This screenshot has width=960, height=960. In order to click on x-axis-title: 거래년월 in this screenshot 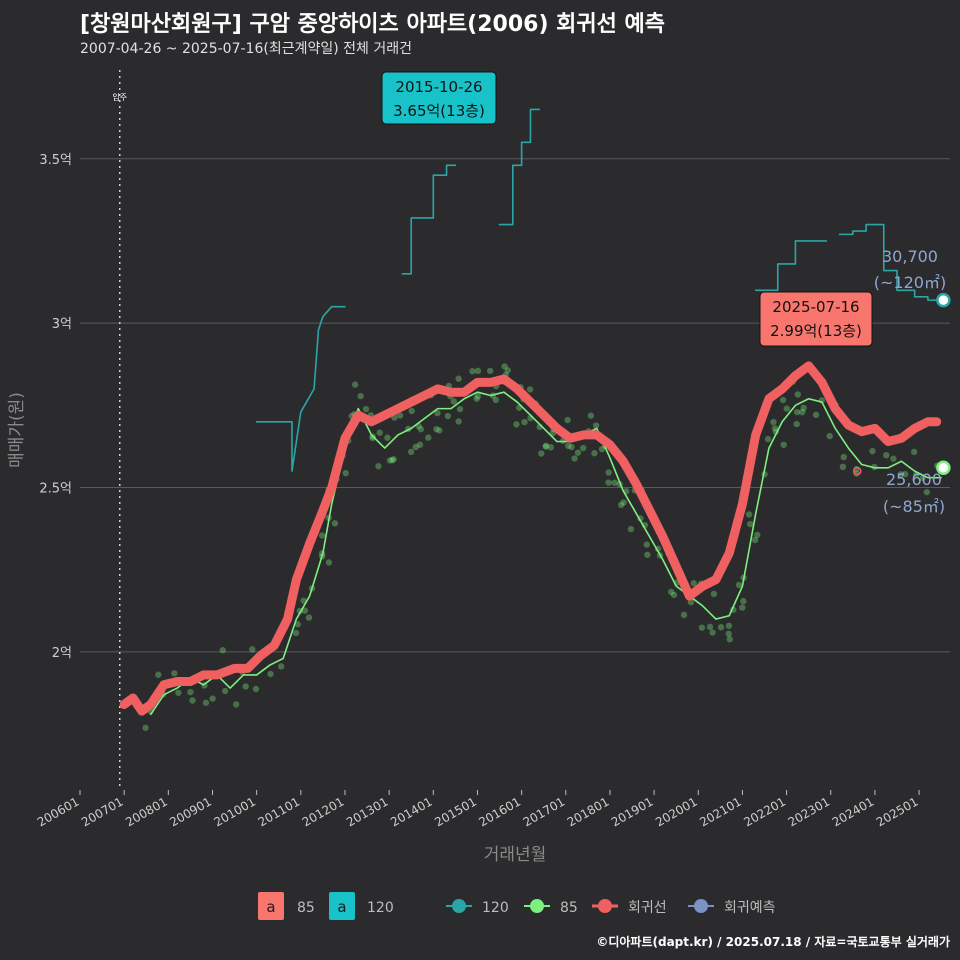, I will do `click(515, 855)`.